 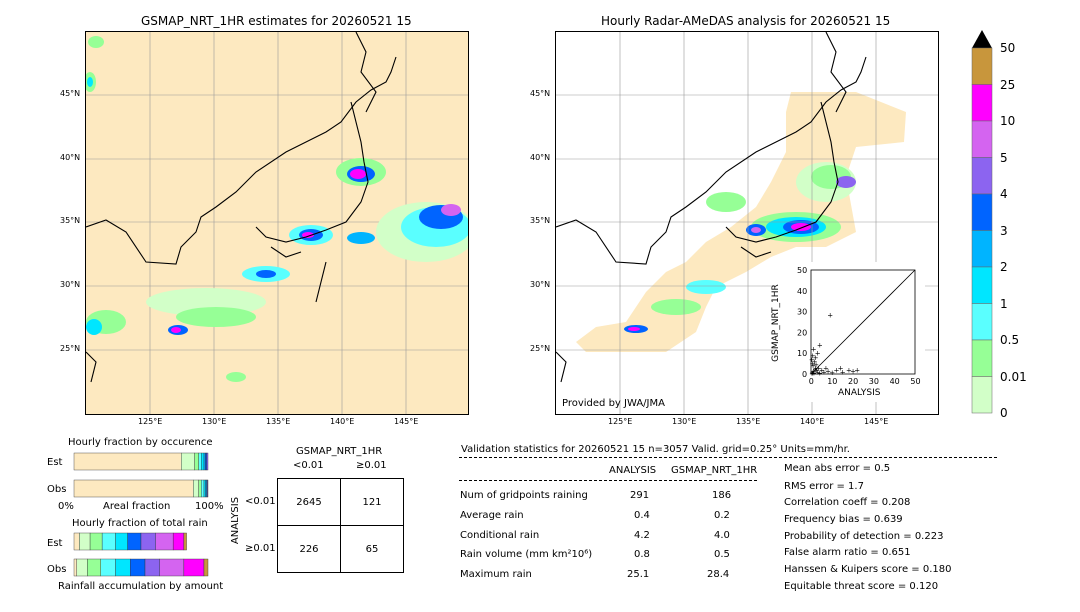 I want to click on val-col-gsmap: GSMAP_NRT_1HR, so click(x=714, y=470).